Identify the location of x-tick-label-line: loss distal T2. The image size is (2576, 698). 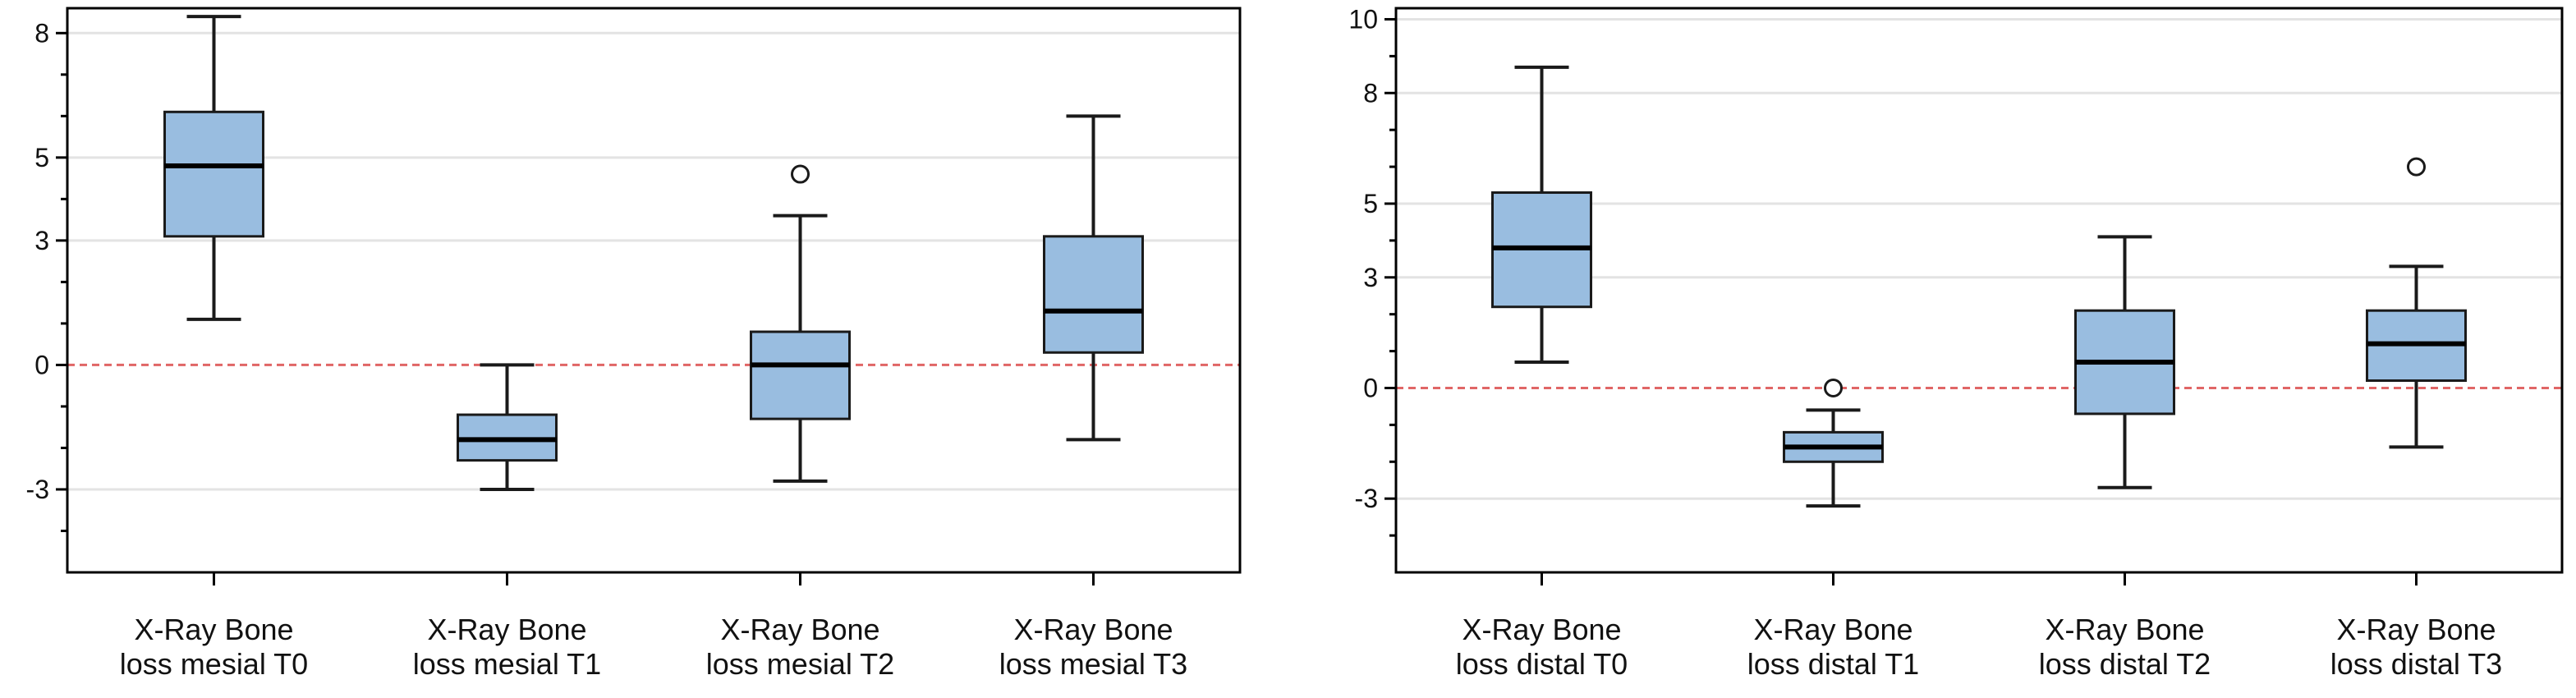
(2125, 664).